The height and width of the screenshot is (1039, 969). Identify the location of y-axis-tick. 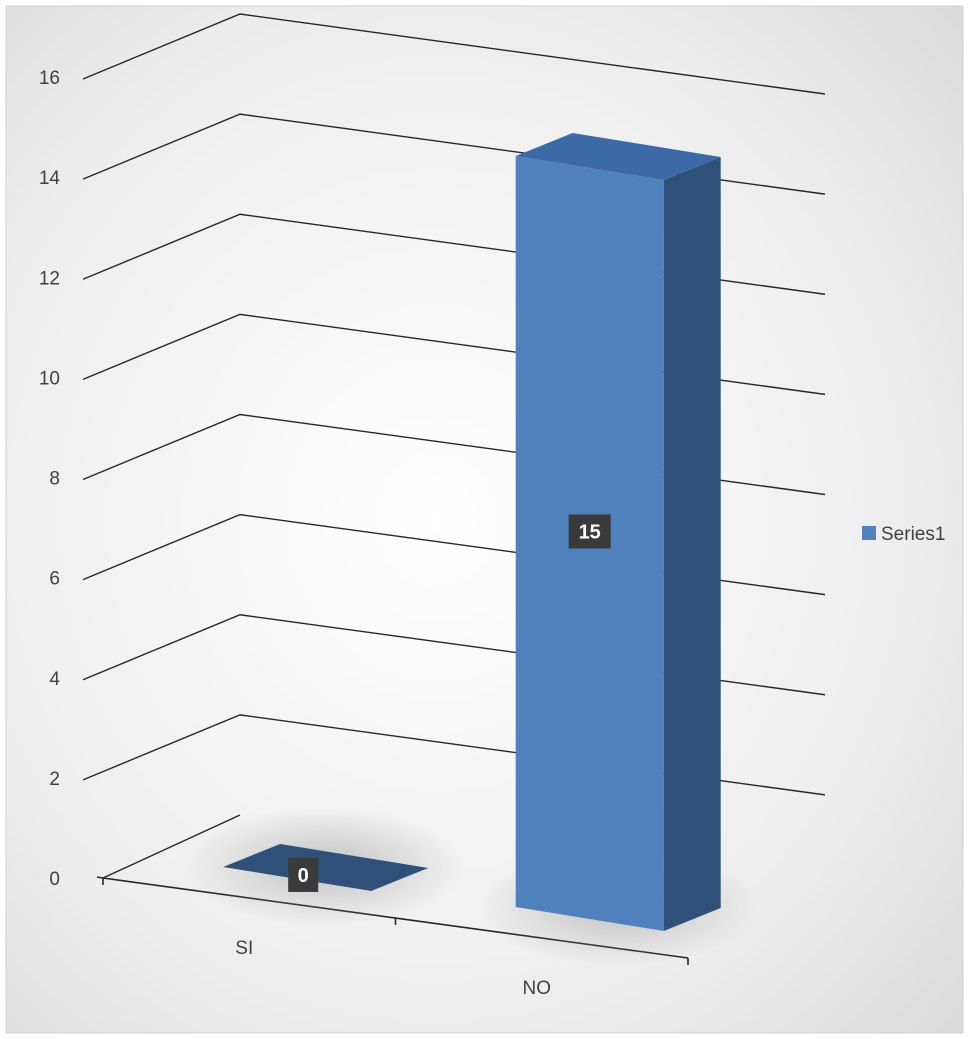
(100, 877).